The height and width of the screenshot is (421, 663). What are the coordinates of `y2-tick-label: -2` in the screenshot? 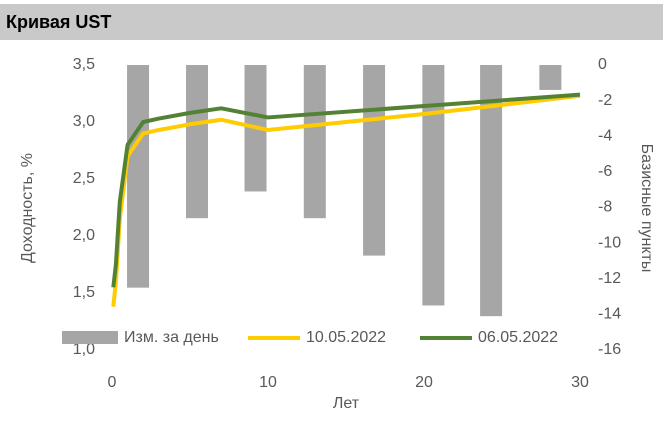 It's located at (605, 100).